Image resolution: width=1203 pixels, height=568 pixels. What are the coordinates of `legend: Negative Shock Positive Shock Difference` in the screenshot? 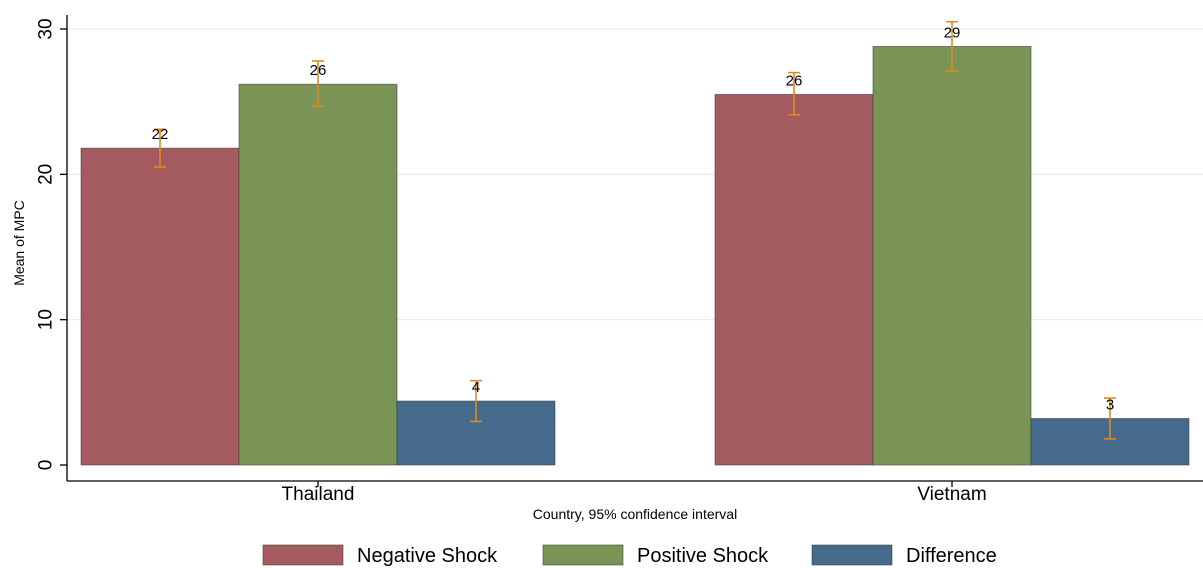 It's located at (629, 555).